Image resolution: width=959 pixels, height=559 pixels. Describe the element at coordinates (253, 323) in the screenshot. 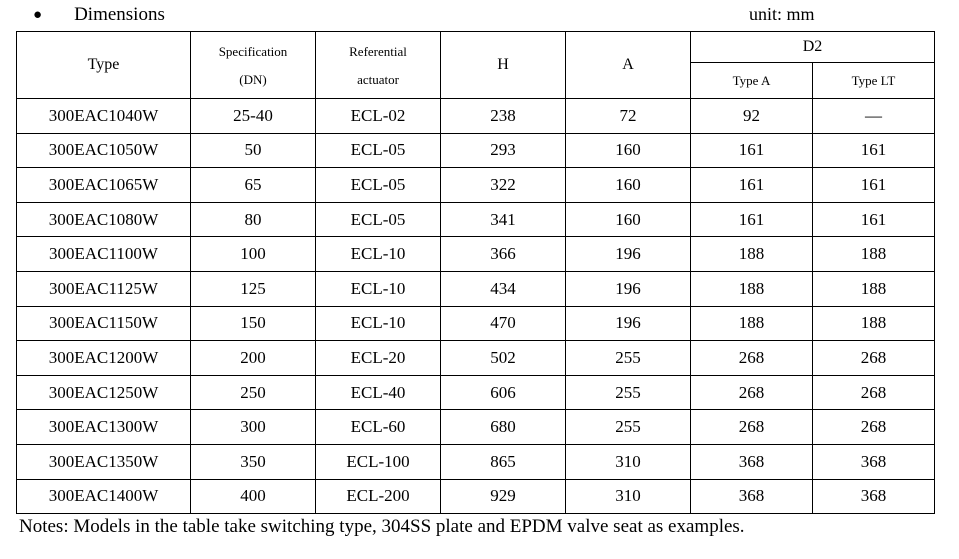

I see `cell-specification-dn: 150` at that location.